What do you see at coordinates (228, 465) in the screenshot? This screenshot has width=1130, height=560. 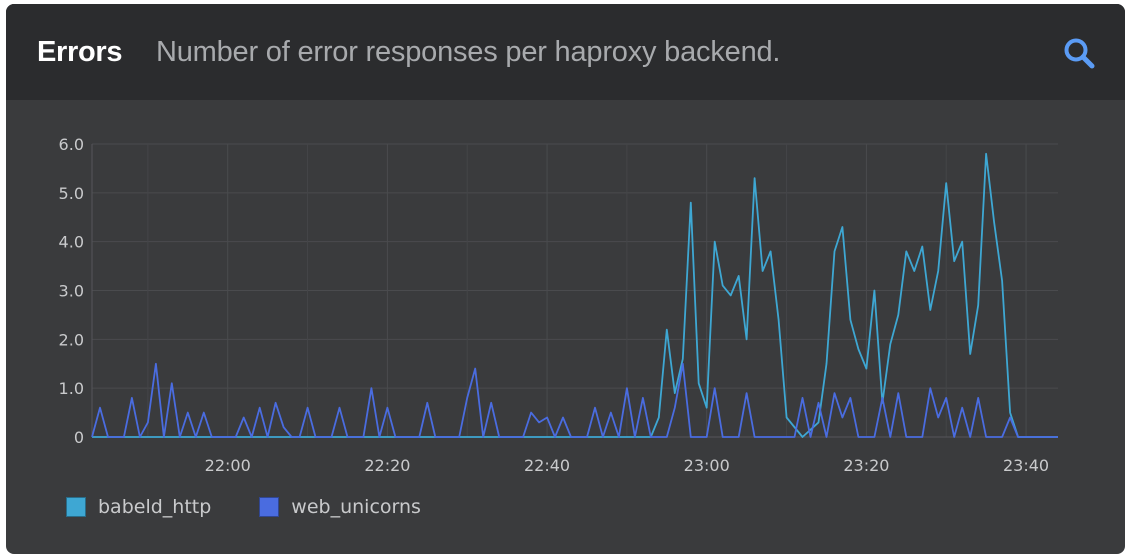 I see `x-tick-label: 22:00` at bounding box center [228, 465].